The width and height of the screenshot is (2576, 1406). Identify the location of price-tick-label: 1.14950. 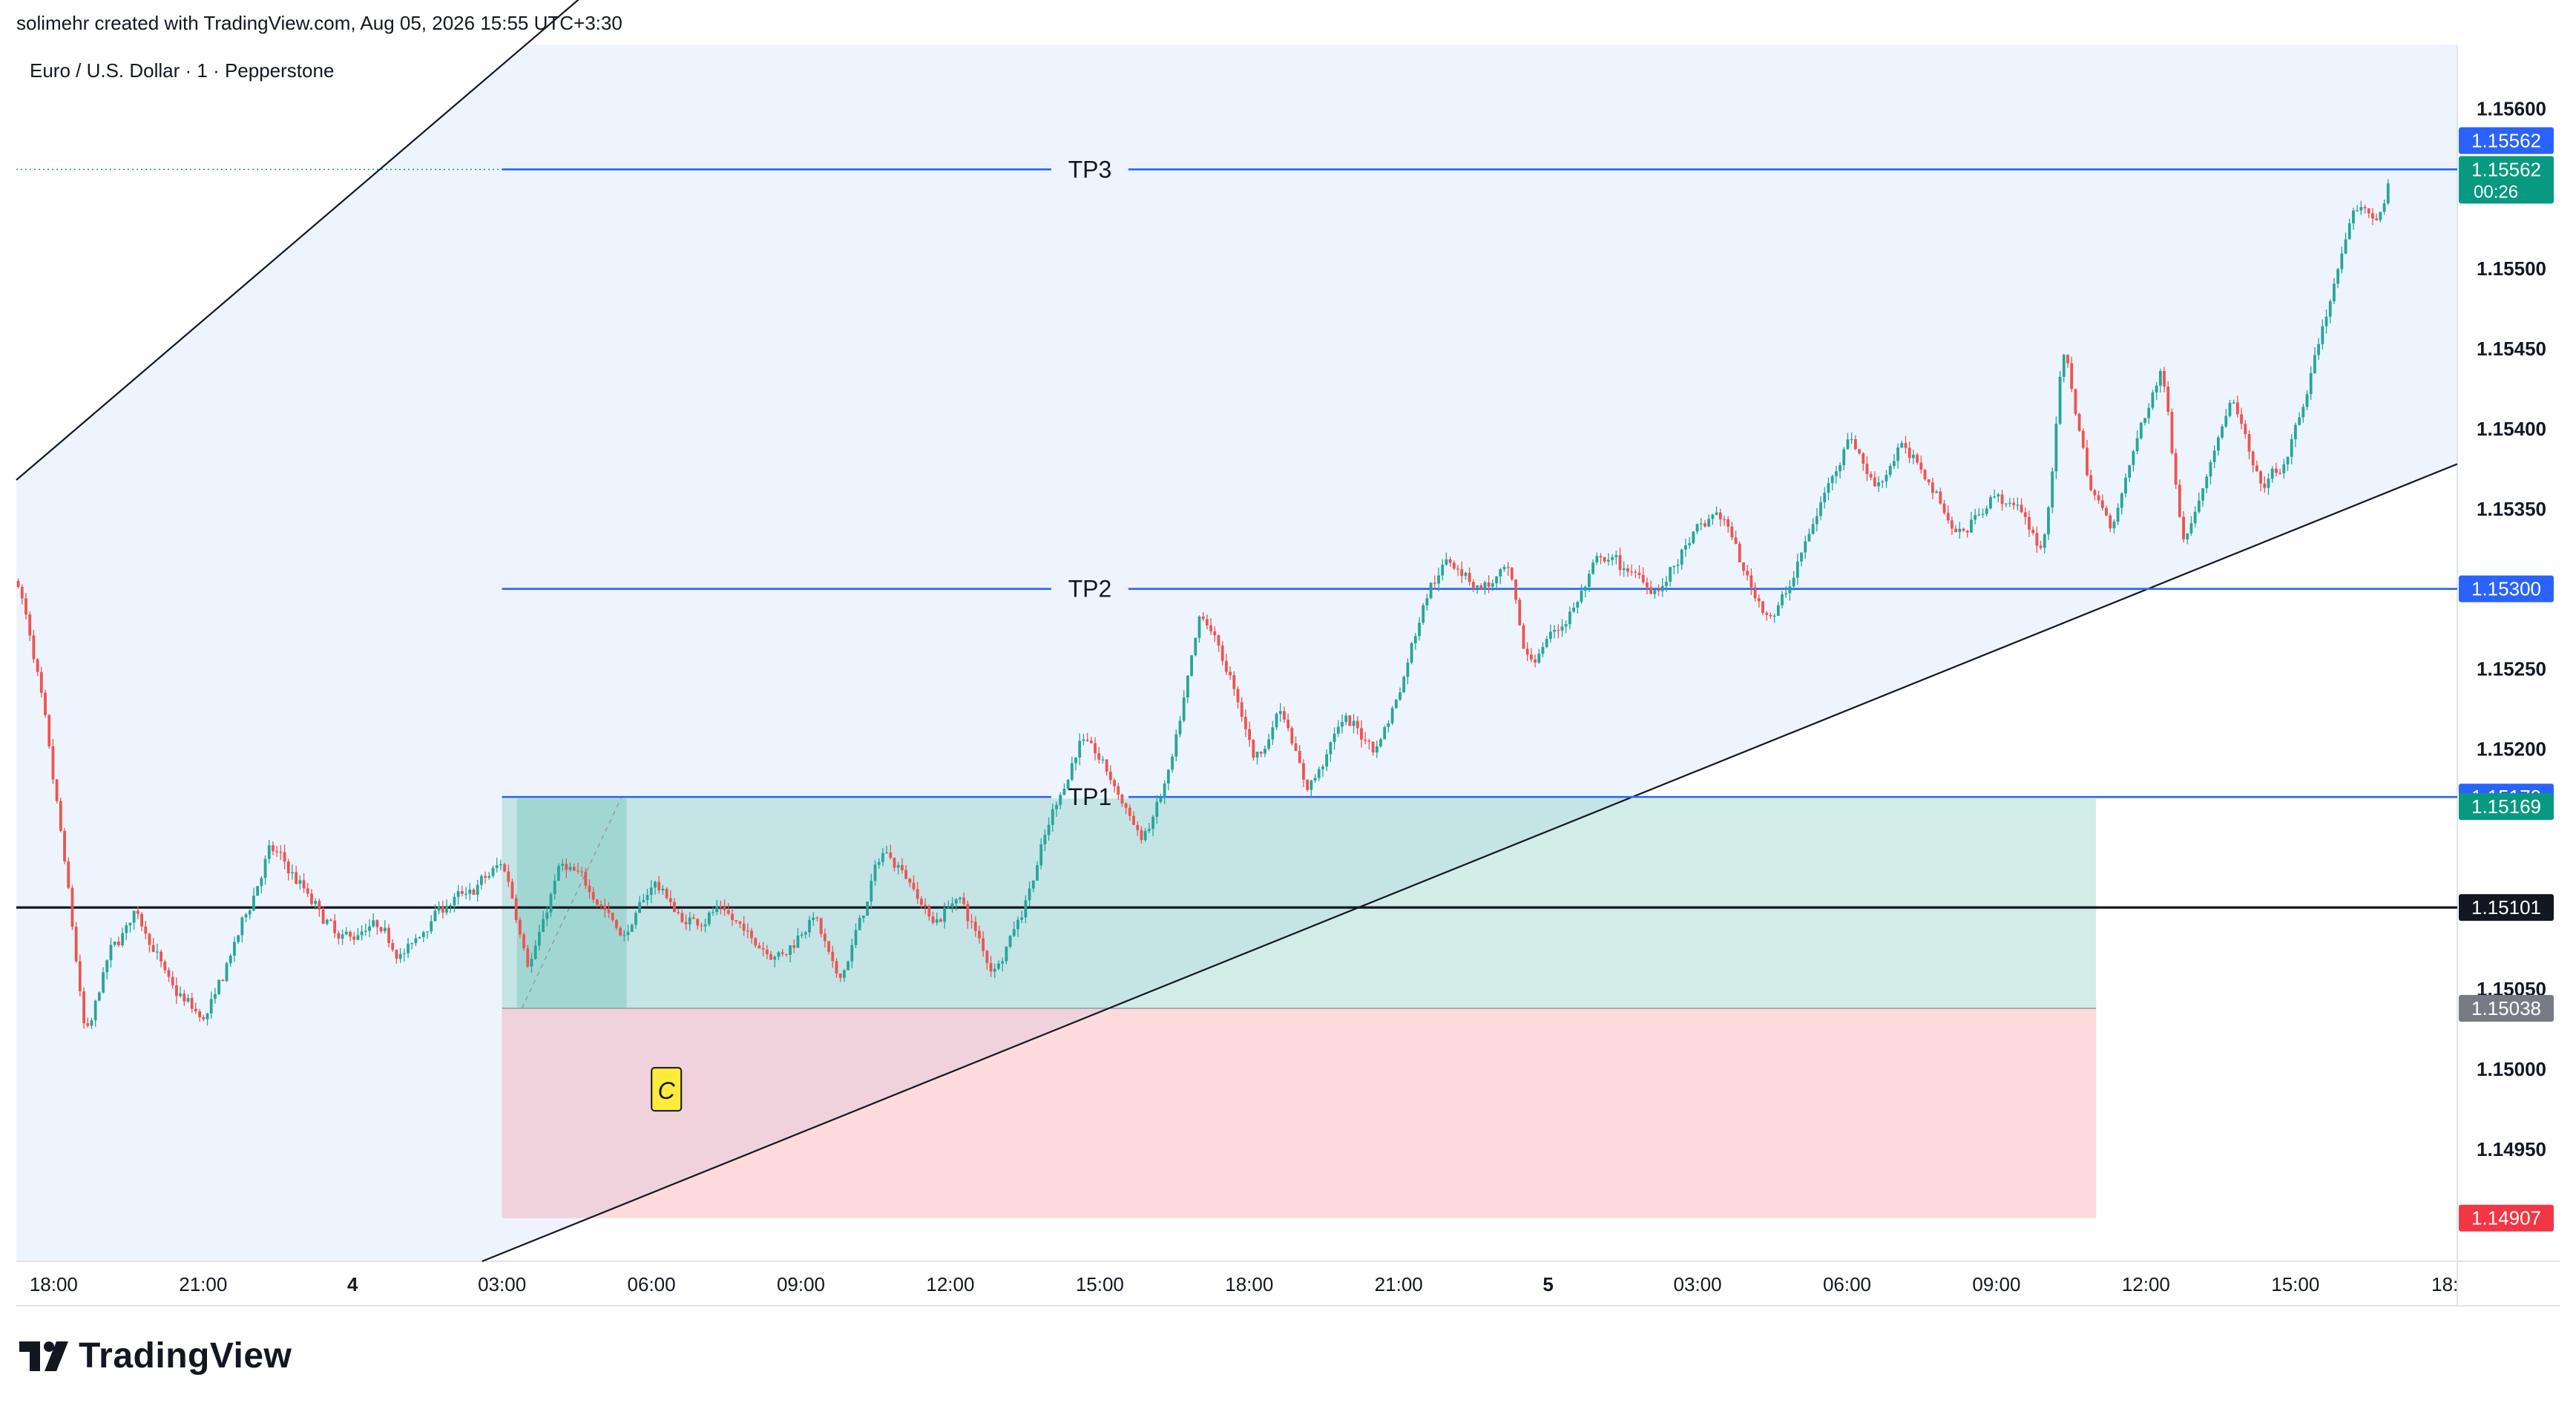
(2511, 1149).